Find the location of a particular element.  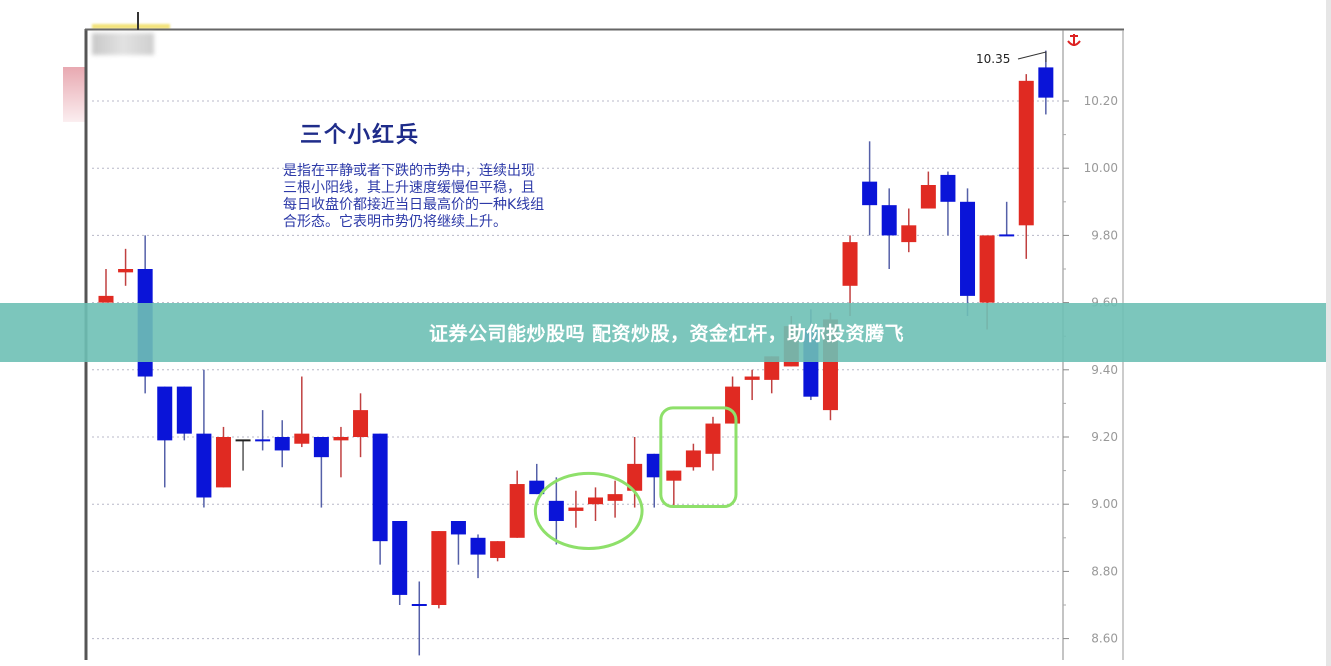

anchor-icon is located at coordinates (1074, 40).